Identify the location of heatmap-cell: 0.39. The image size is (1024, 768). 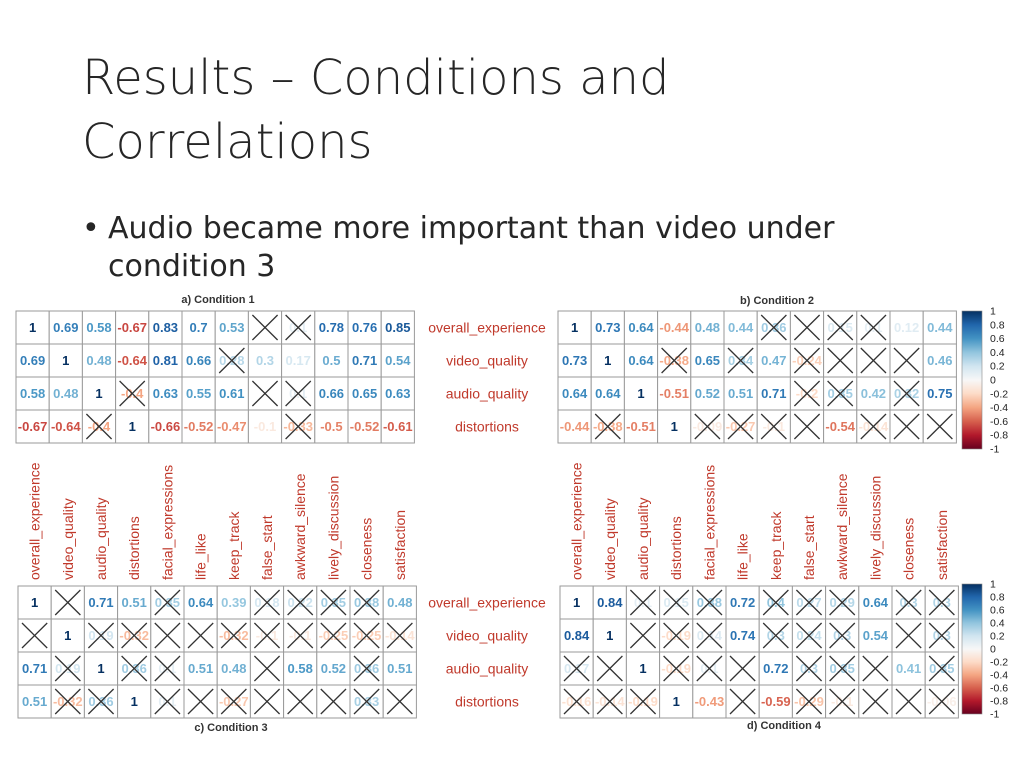
(233, 602).